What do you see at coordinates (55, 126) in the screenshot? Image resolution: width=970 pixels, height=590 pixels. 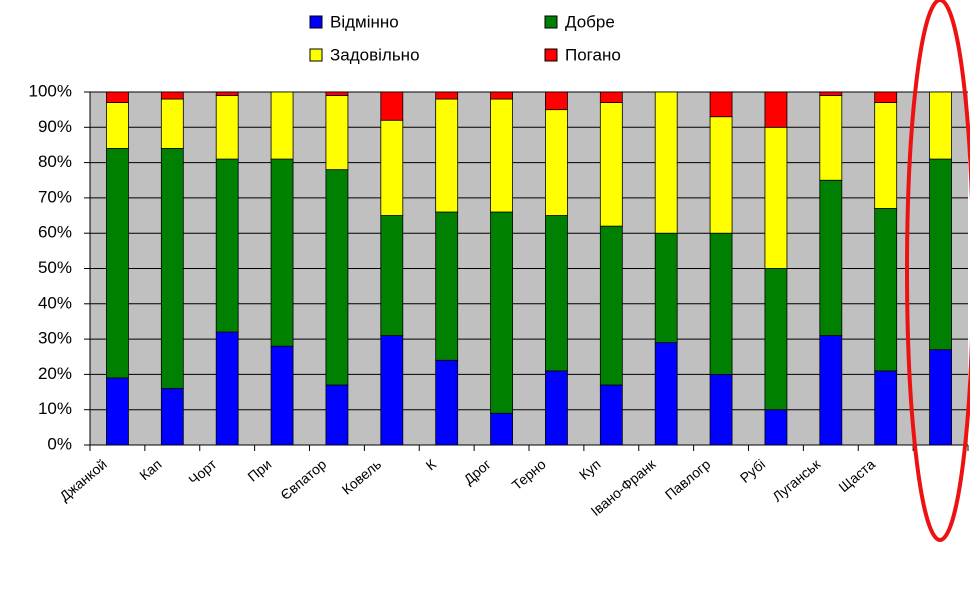 I see `y-tick-label: 90%` at bounding box center [55, 126].